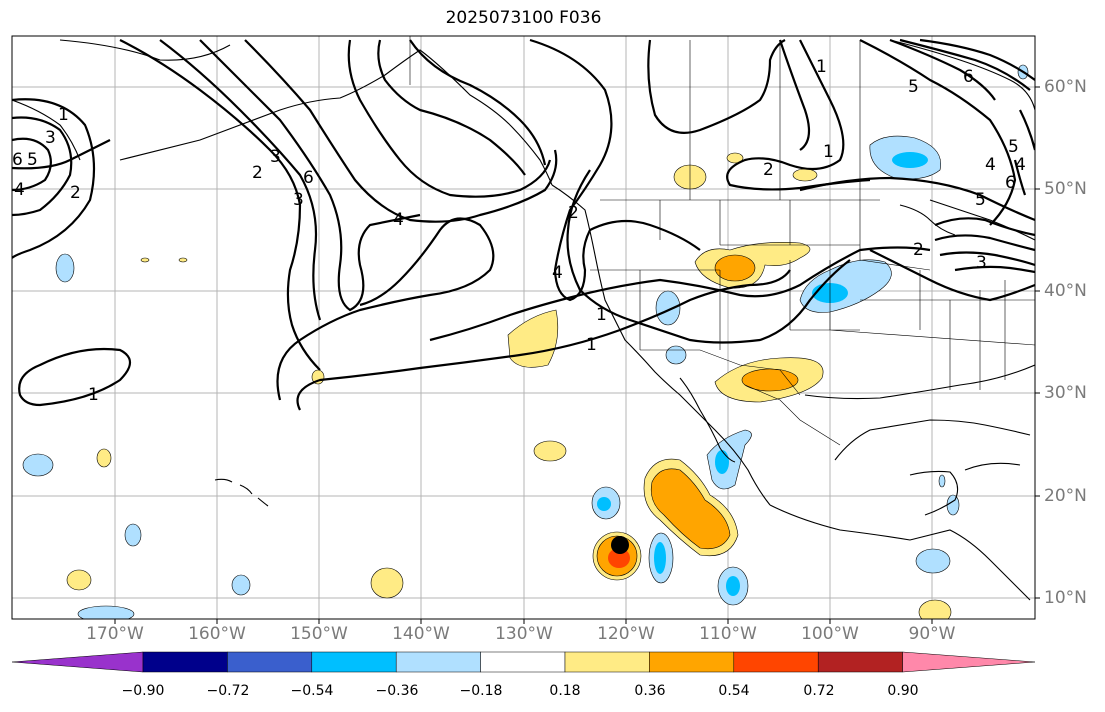 The height and width of the screenshot is (712, 1105). I want to click on colorbar, so click(523, 662).